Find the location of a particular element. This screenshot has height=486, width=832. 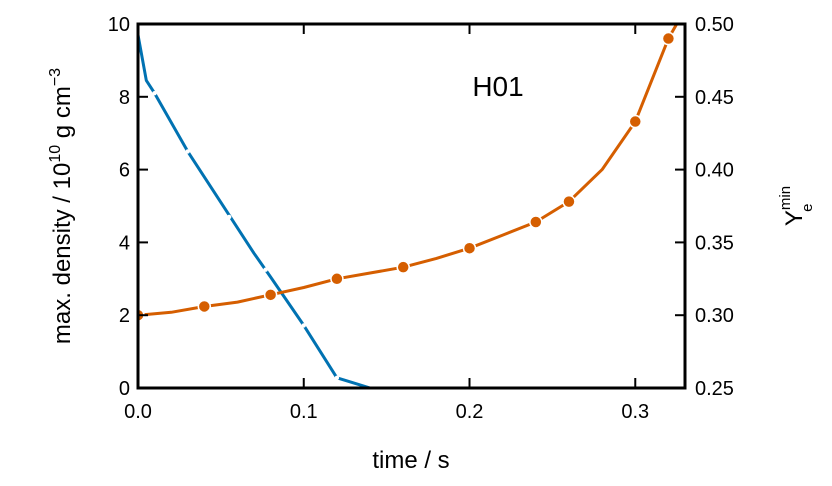

x-tick-label: 0.0 is located at coordinates (138, 412).